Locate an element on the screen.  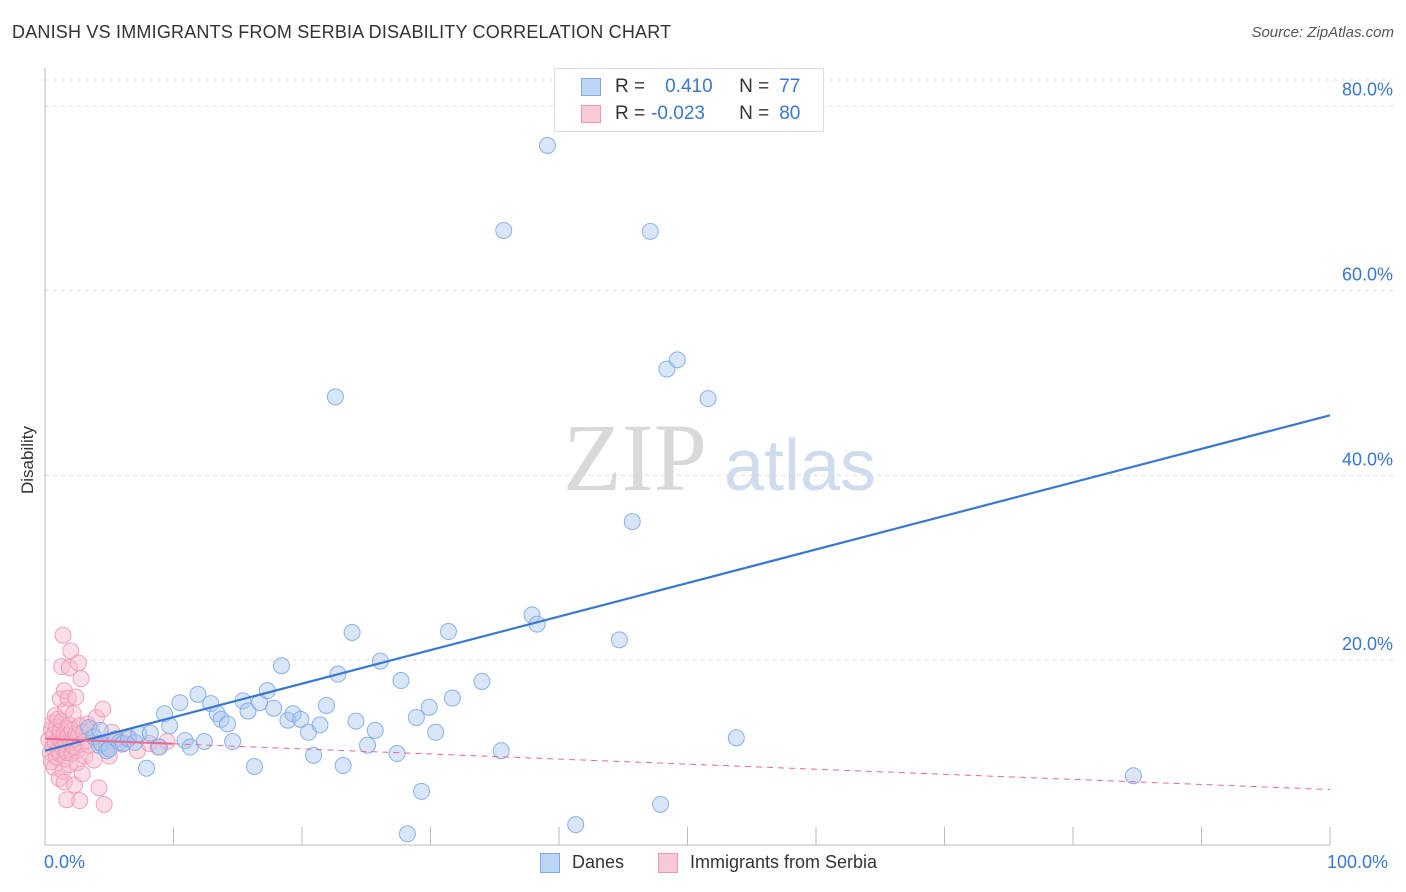
legend-row-serbia: R = -0.023 N = 80 is located at coordinates (690, 114).